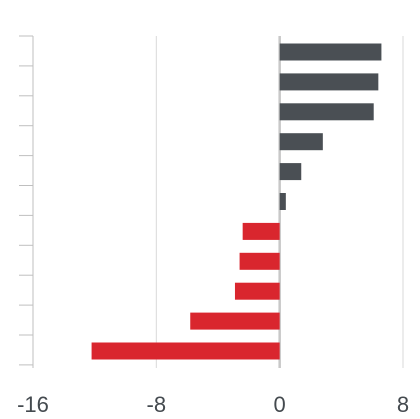 The height and width of the screenshot is (419, 420). Describe the element at coordinates (403, 404) in the screenshot. I see `x-tick-label: 8` at that location.